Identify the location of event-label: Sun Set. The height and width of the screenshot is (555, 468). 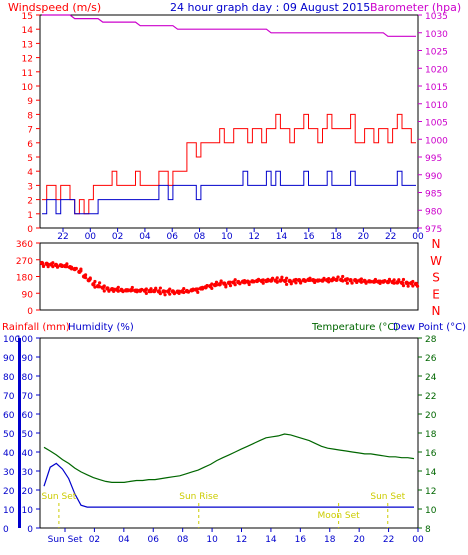
(59, 497).